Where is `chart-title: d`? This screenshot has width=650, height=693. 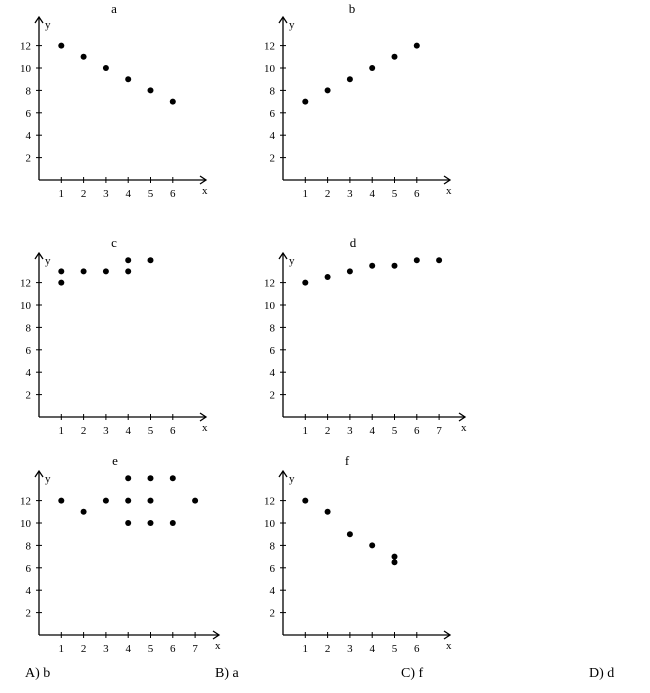 chart-title: d is located at coordinates (353, 242).